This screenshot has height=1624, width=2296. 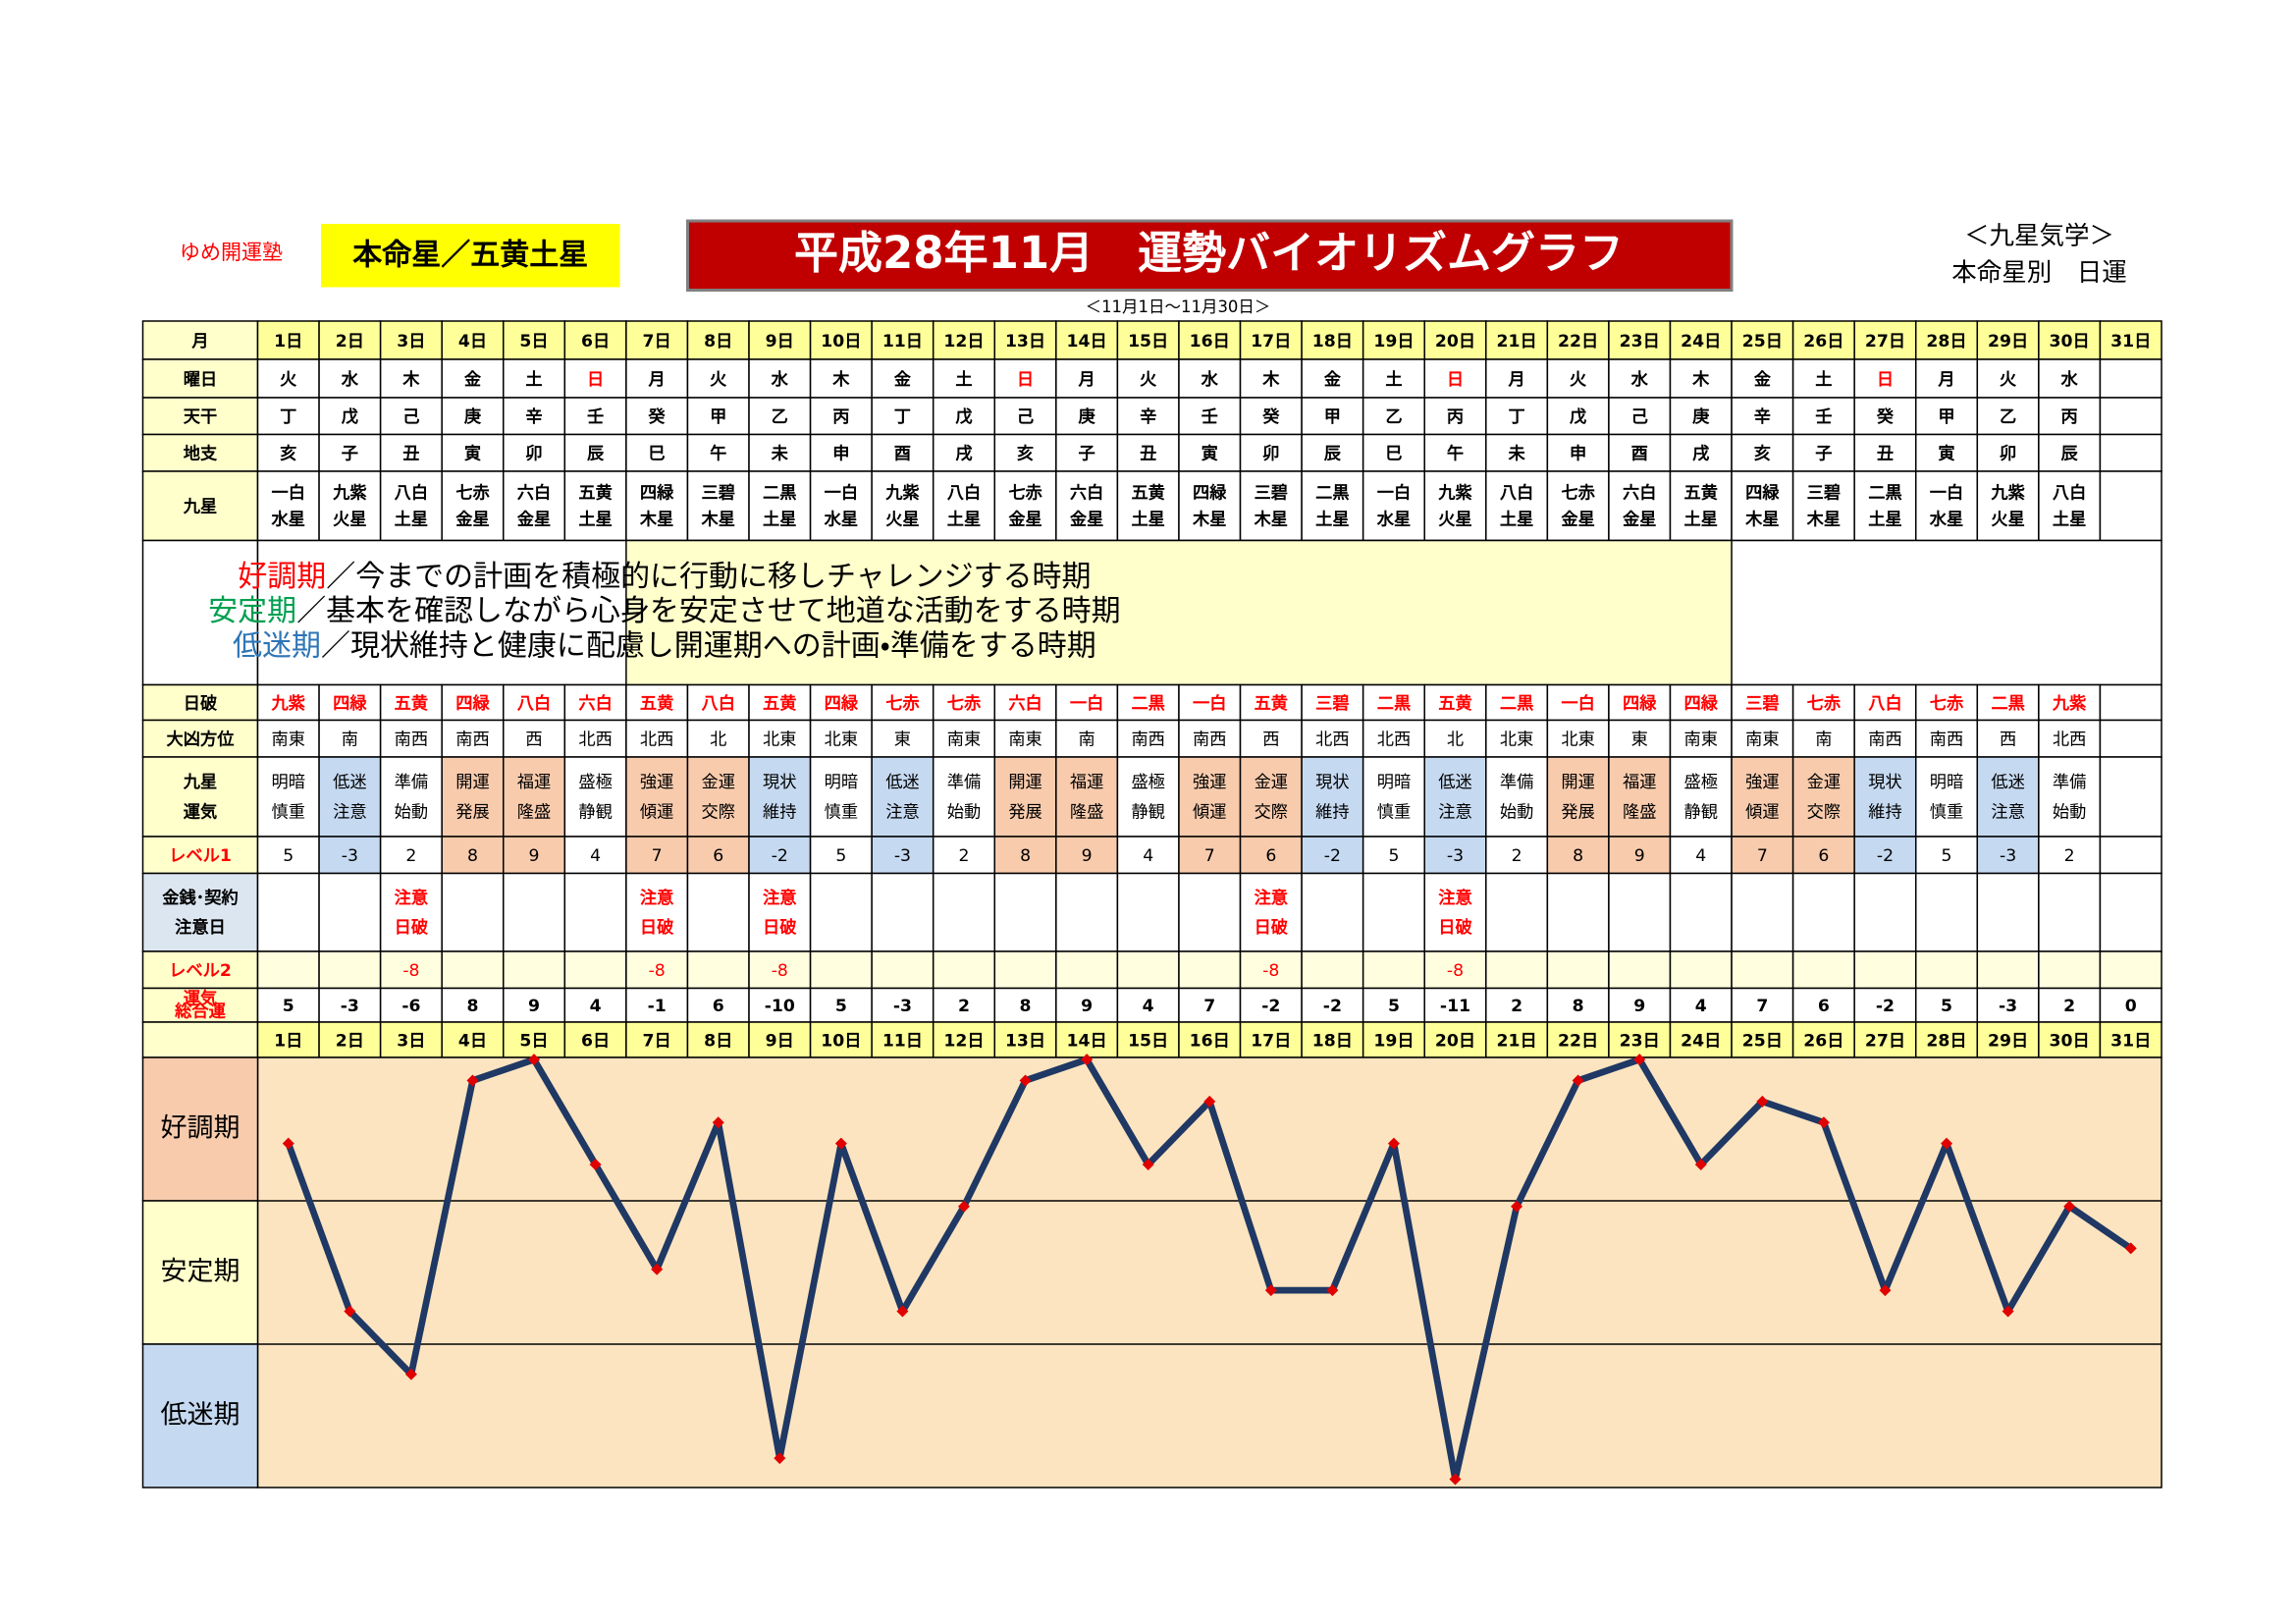 I want to click on days-cell: 15日, so click(x=1148, y=342).